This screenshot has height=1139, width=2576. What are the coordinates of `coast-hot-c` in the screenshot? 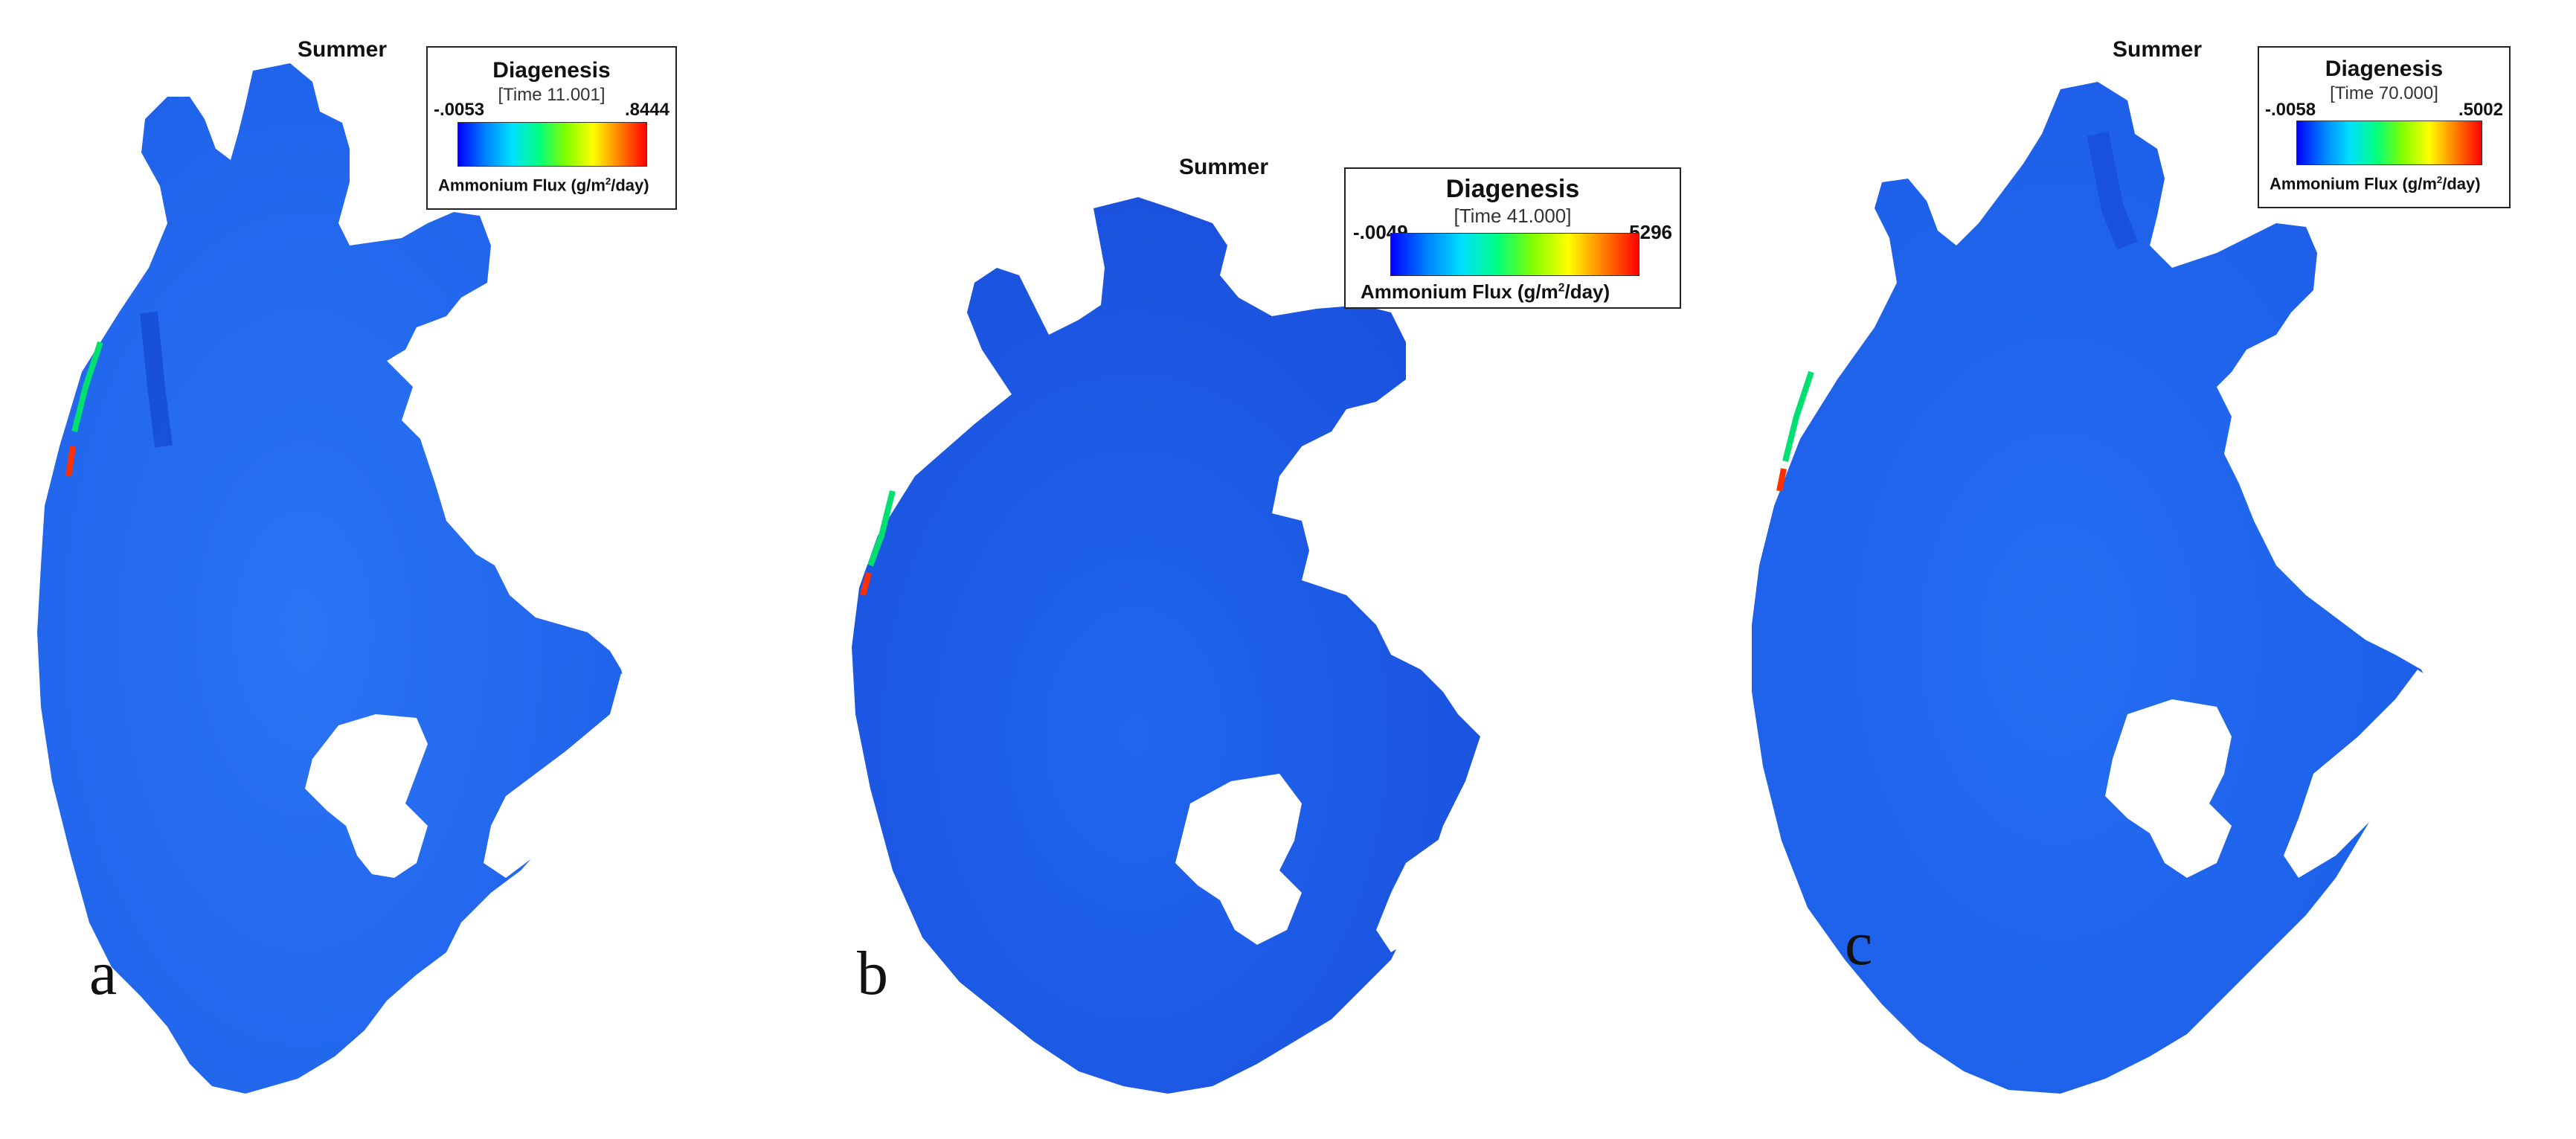 It's located at (1781, 480).